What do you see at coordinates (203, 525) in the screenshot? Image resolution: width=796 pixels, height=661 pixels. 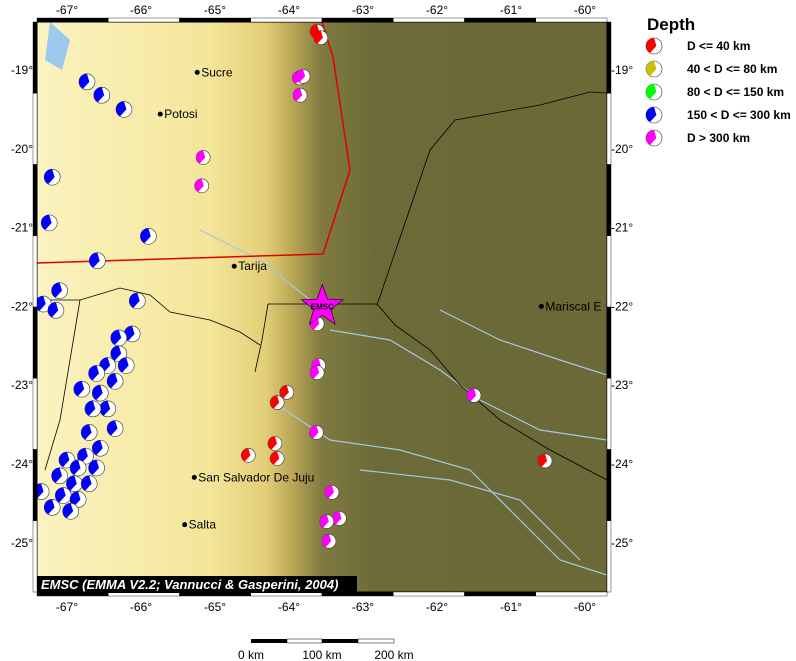 I see `city-label: Salta` at bounding box center [203, 525].